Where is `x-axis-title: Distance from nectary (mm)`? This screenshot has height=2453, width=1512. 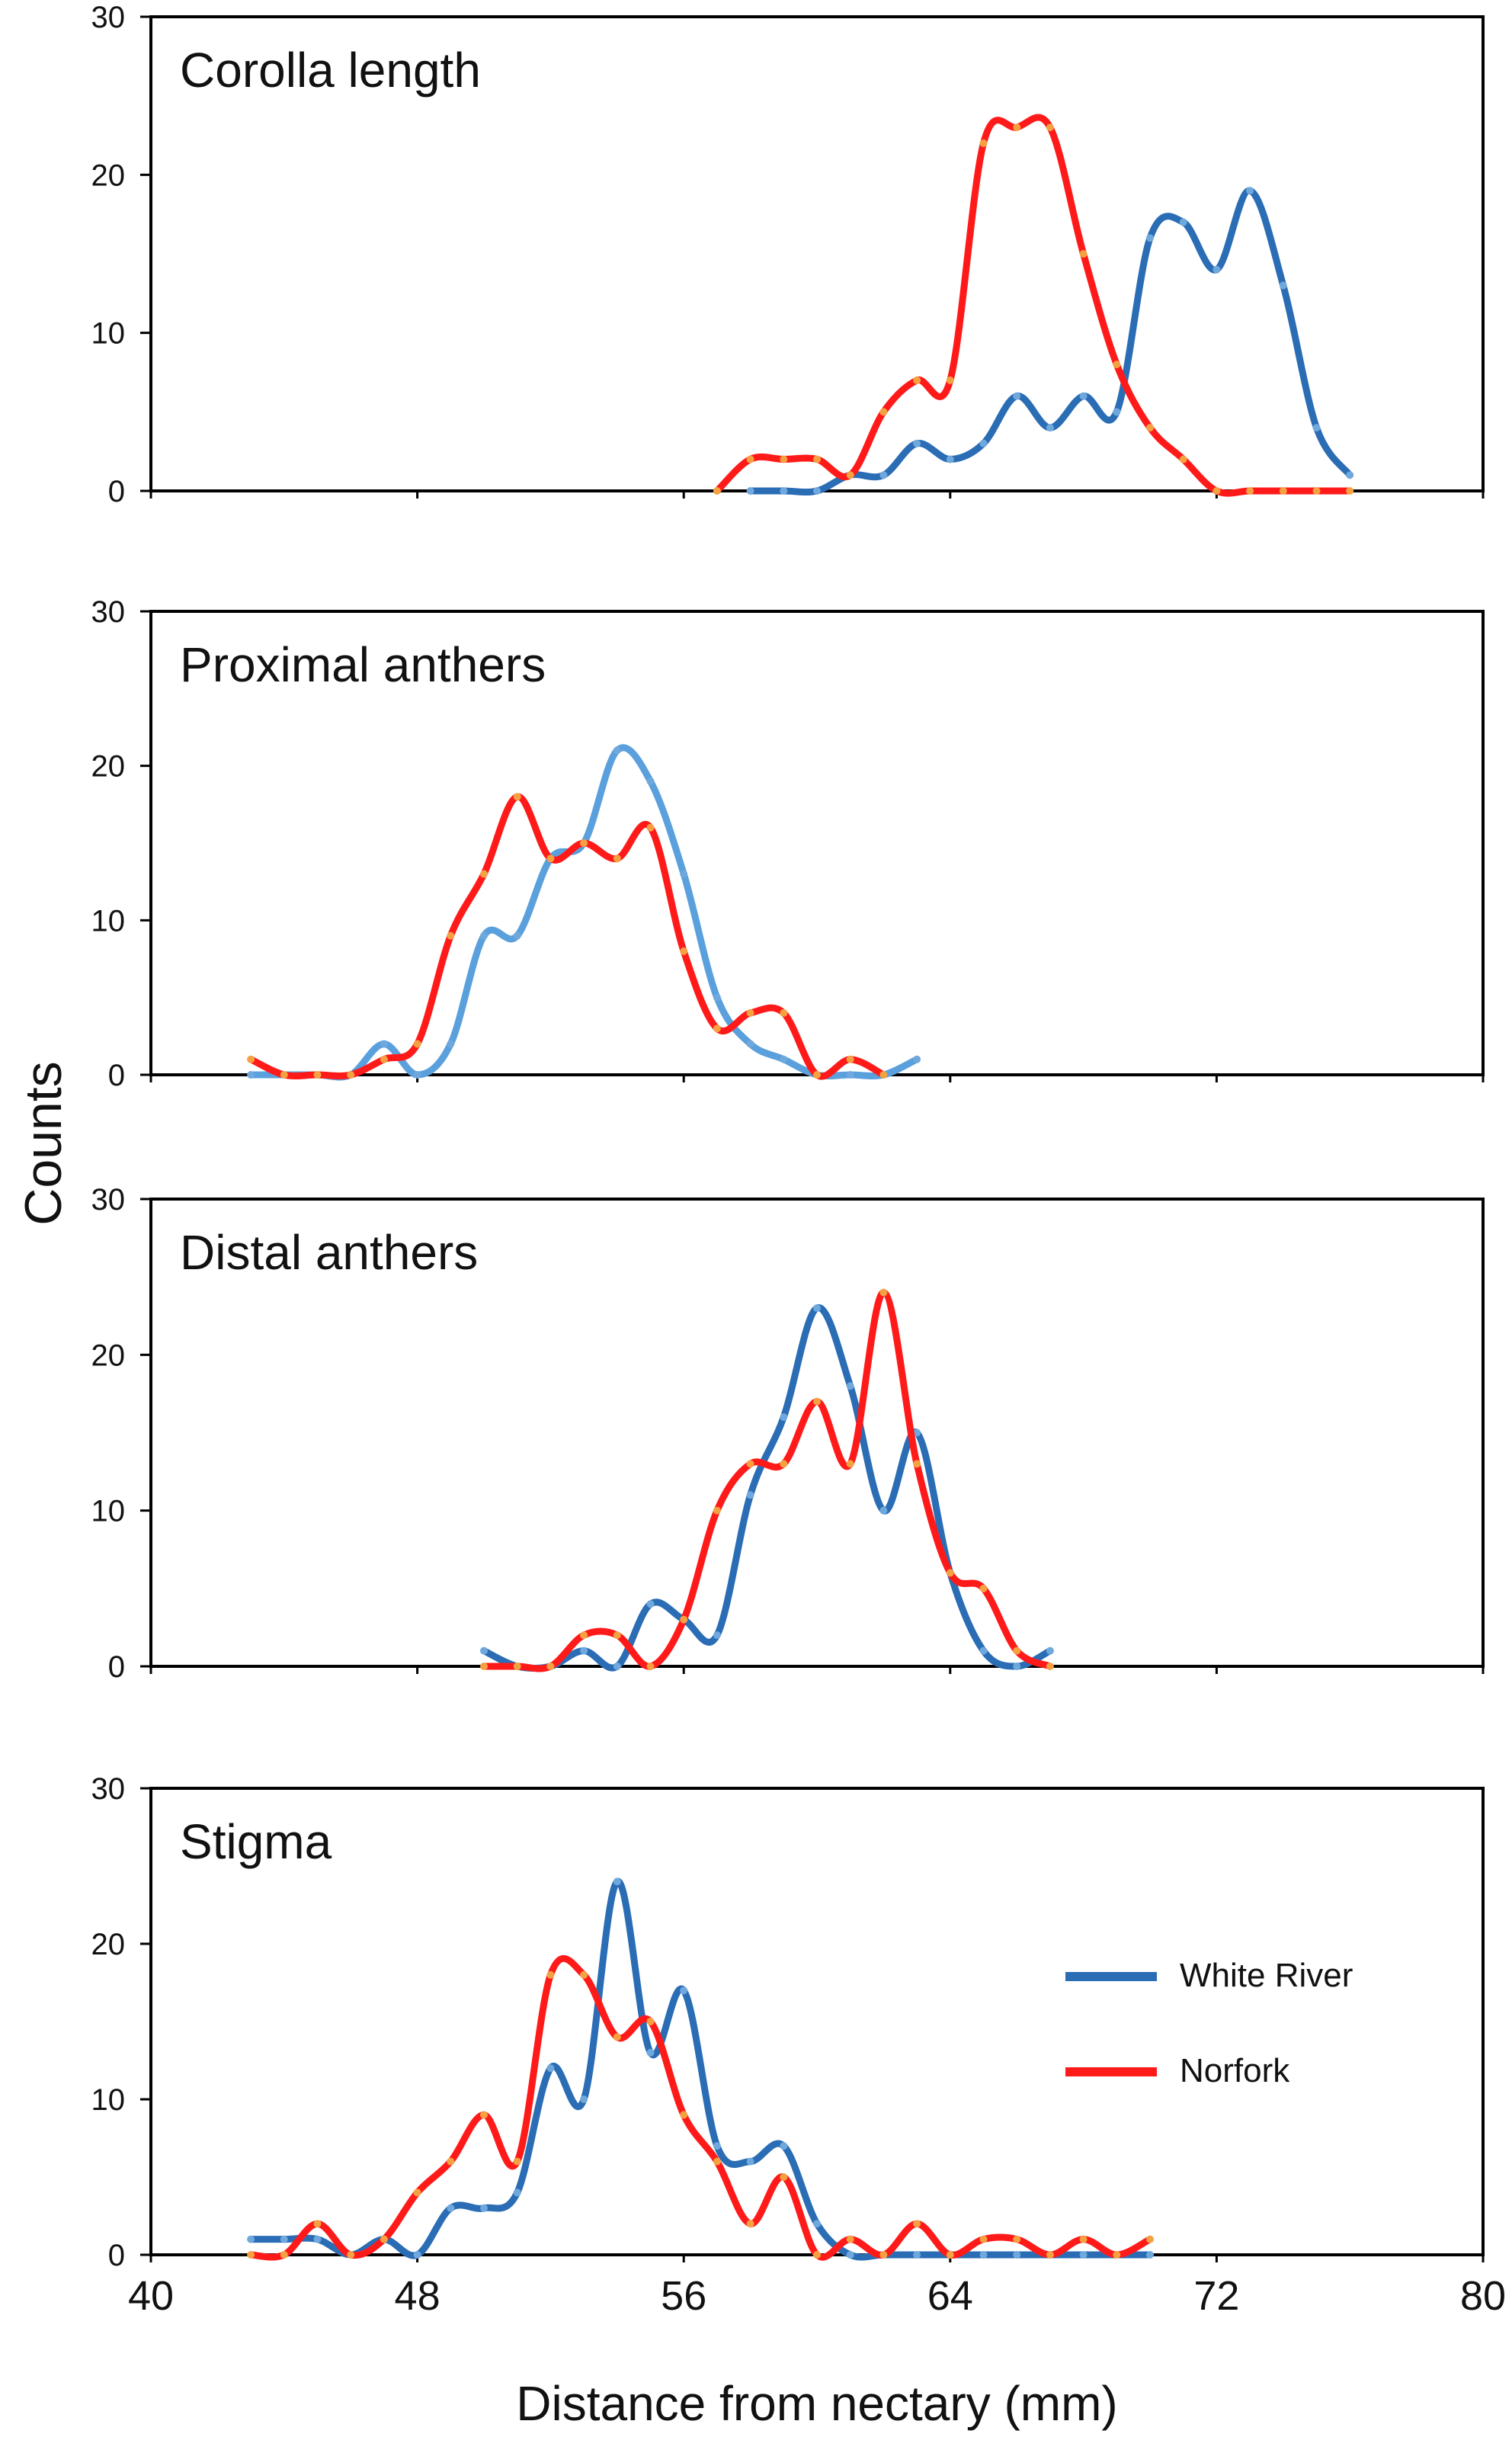 x-axis-title: Distance from nectary (mm) is located at coordinates (816, 2403).